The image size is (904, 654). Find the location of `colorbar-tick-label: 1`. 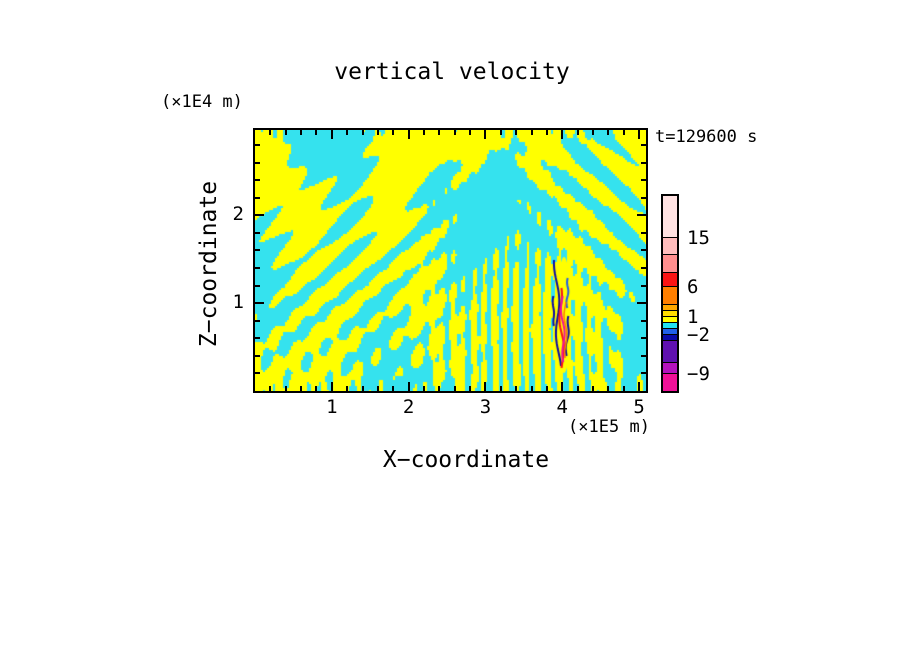

colorbar-tick-label: 1 is located at coordinates (693, 317).